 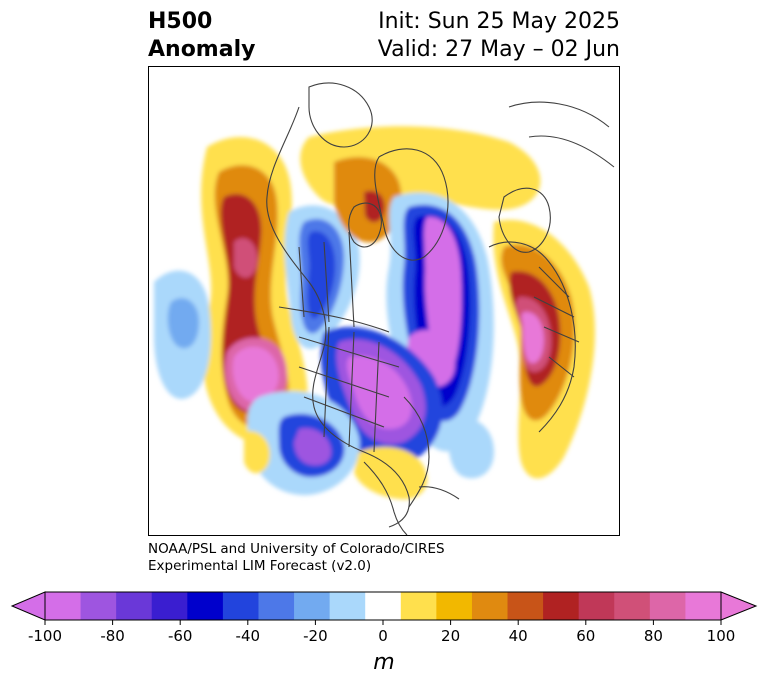 I want to click on colorbar-tick-label: 60, so click(x=586, y=636).